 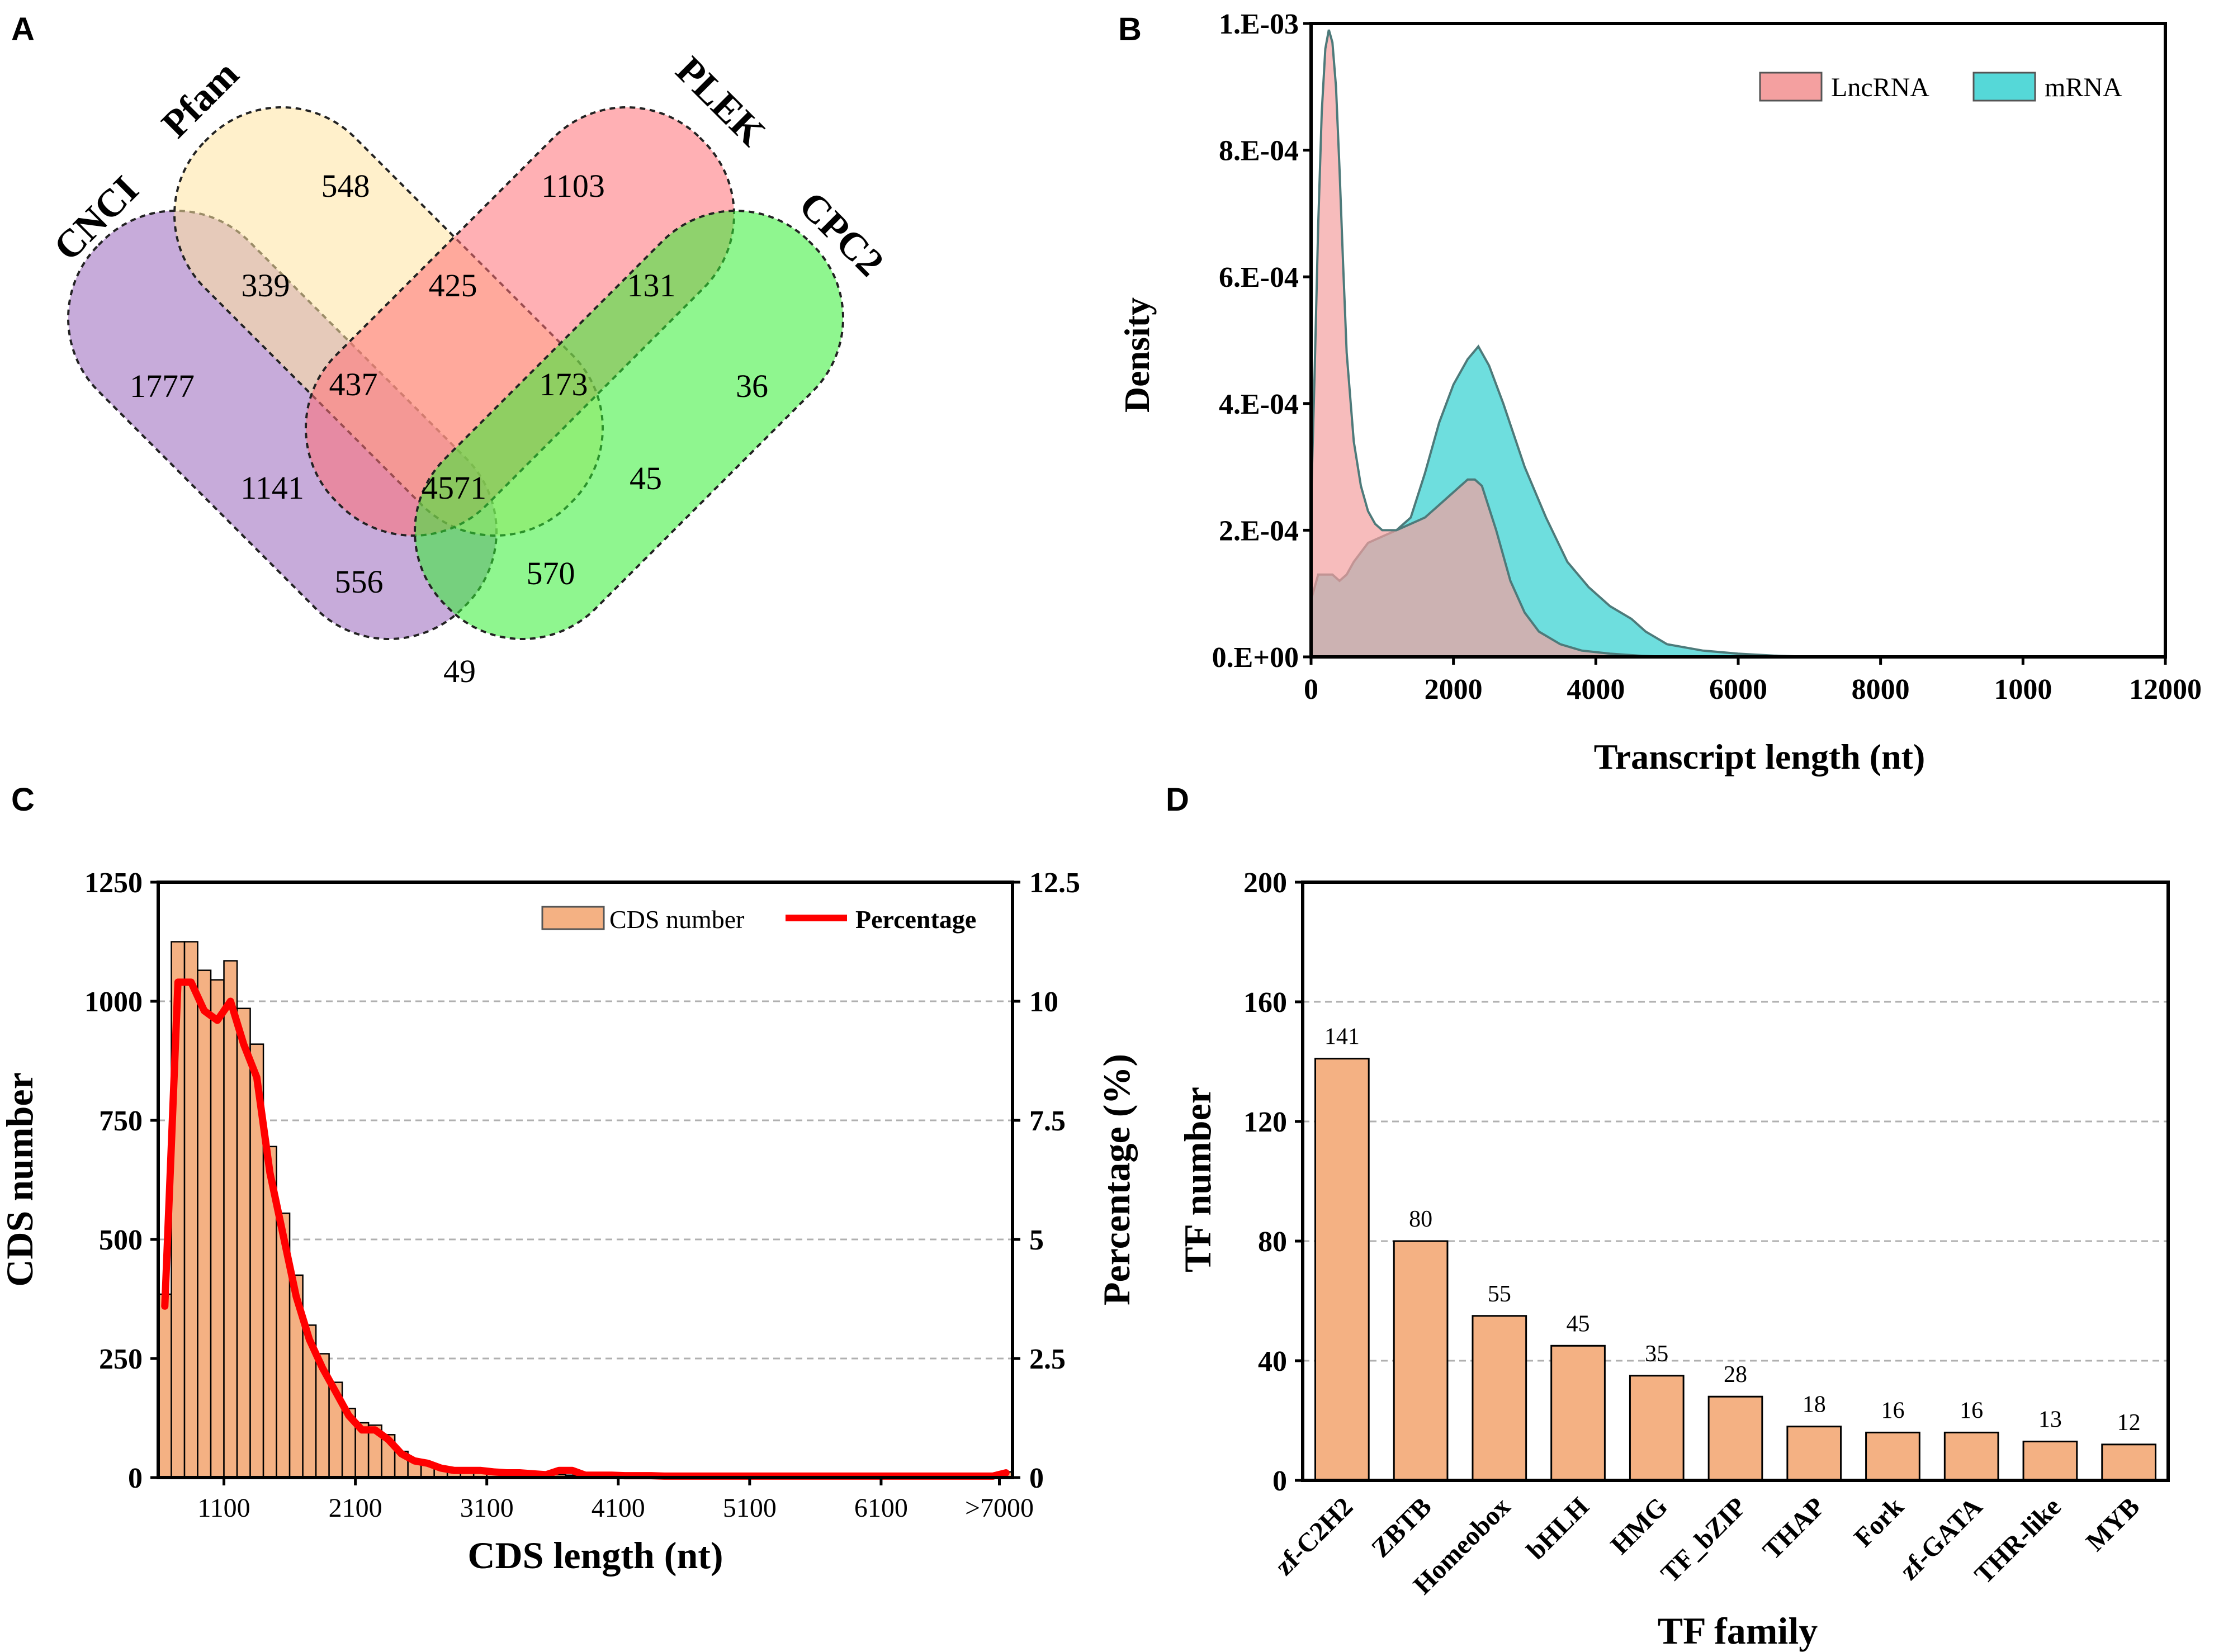 What do you see at coordinates (750, 1508) in the screenshot?
I see `c-xtick-label: 5100` at bounding box center [750, 1508].